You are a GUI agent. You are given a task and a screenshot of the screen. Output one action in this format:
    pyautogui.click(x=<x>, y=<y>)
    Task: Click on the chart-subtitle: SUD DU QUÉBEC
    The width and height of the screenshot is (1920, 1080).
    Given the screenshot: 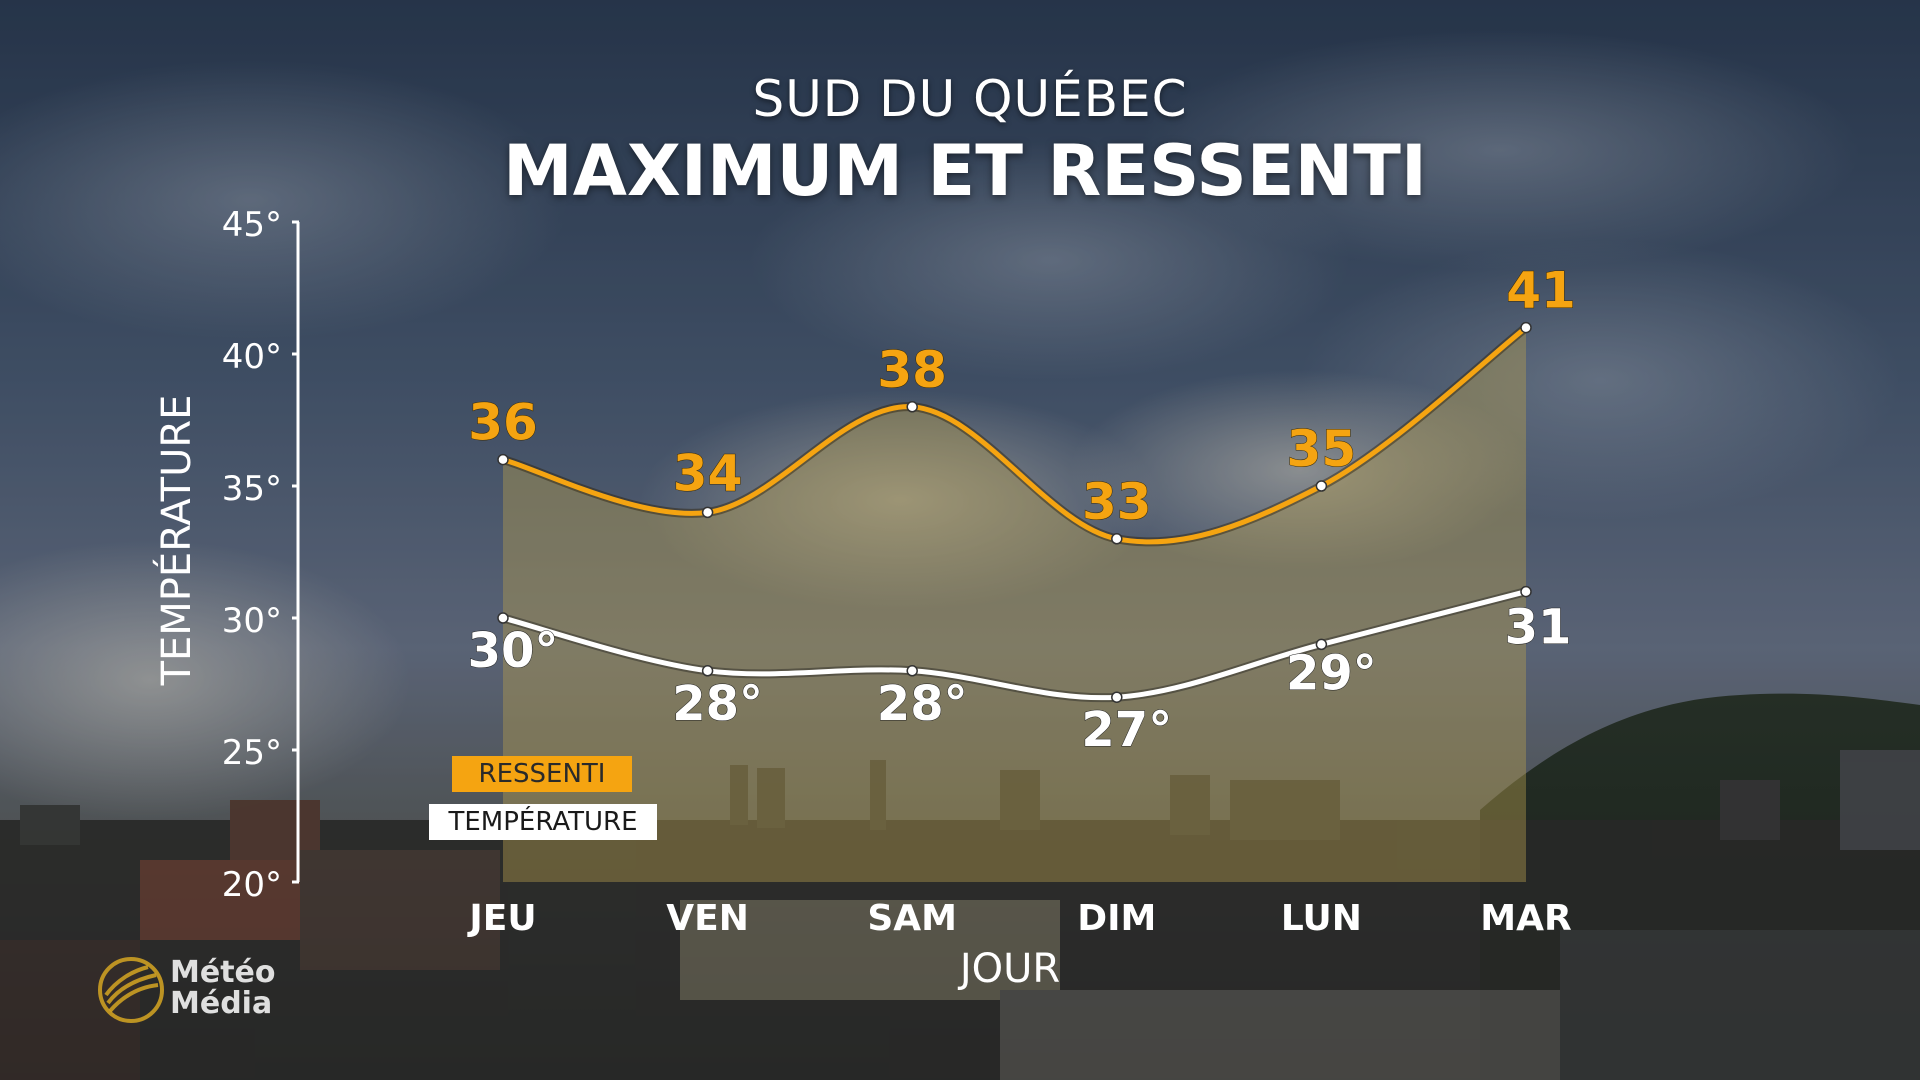 What is the action you would take?
    pyautogui.click(x=970, y=99)
    